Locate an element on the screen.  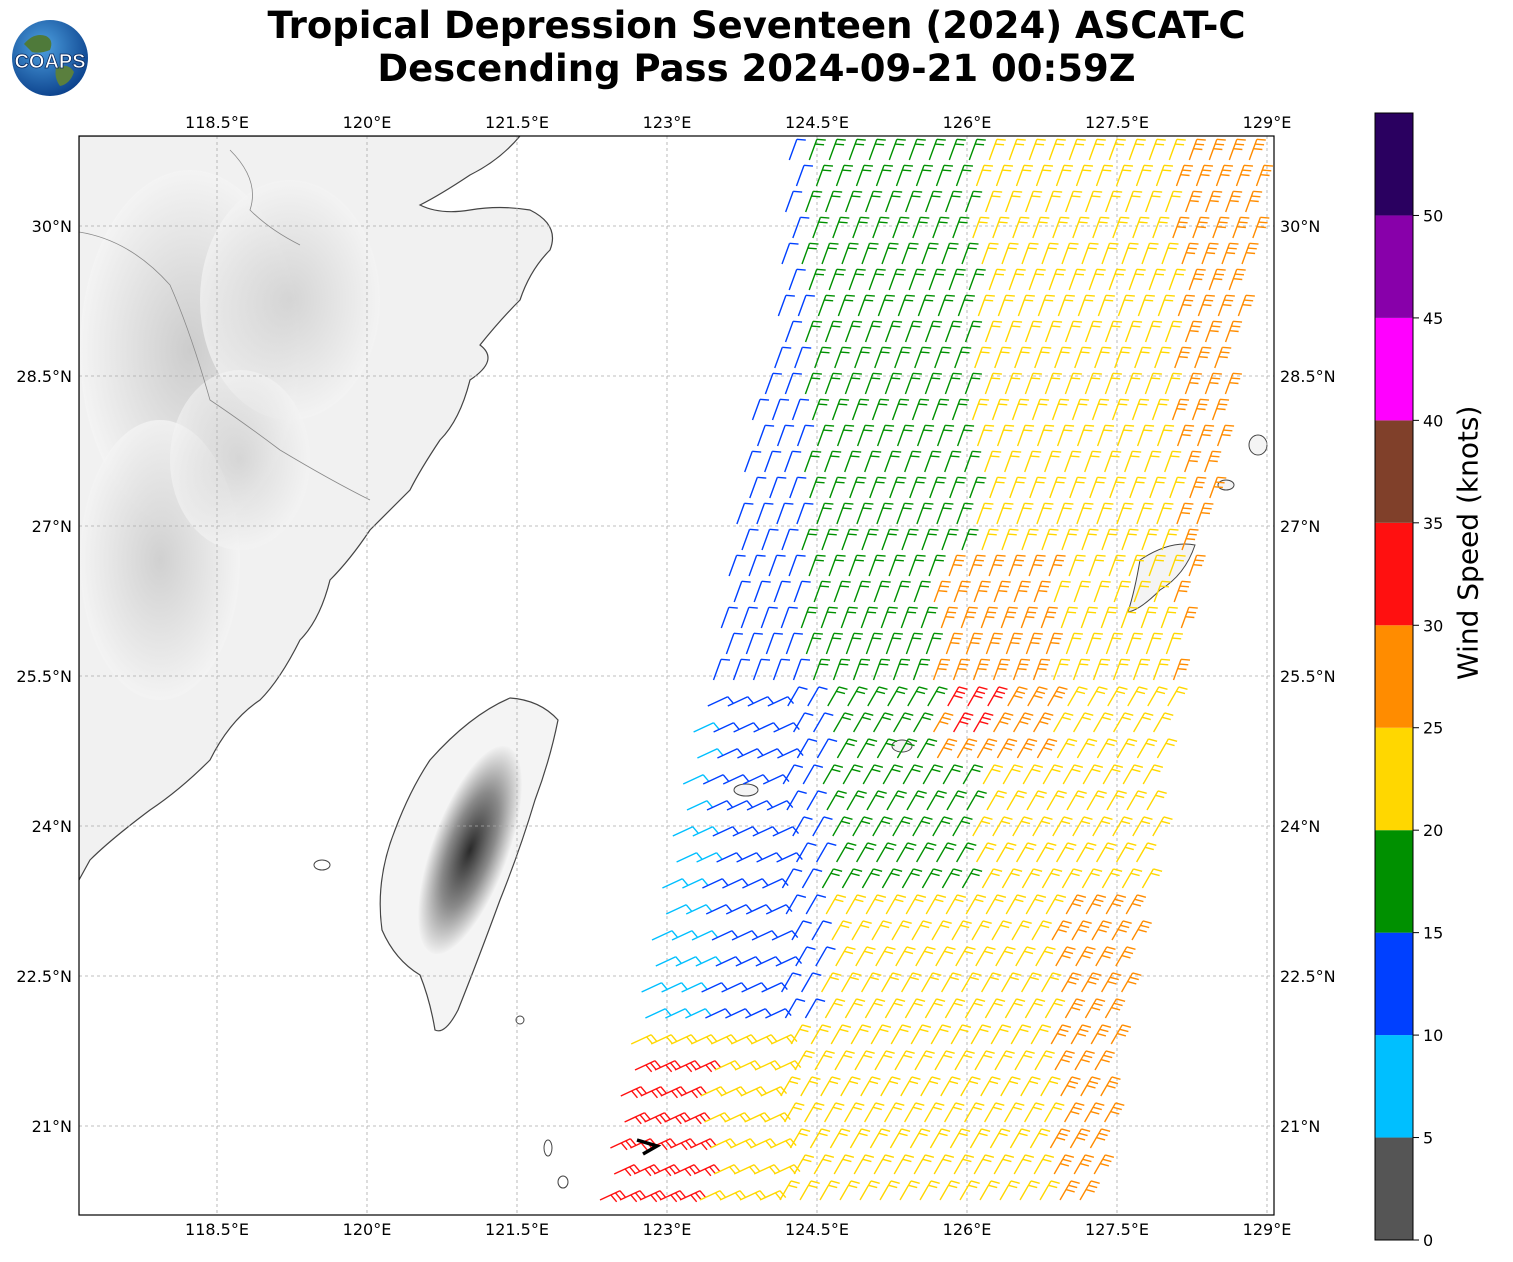
lon-tick-label-bottom: 120°E is located at coordinates (367, 1229).